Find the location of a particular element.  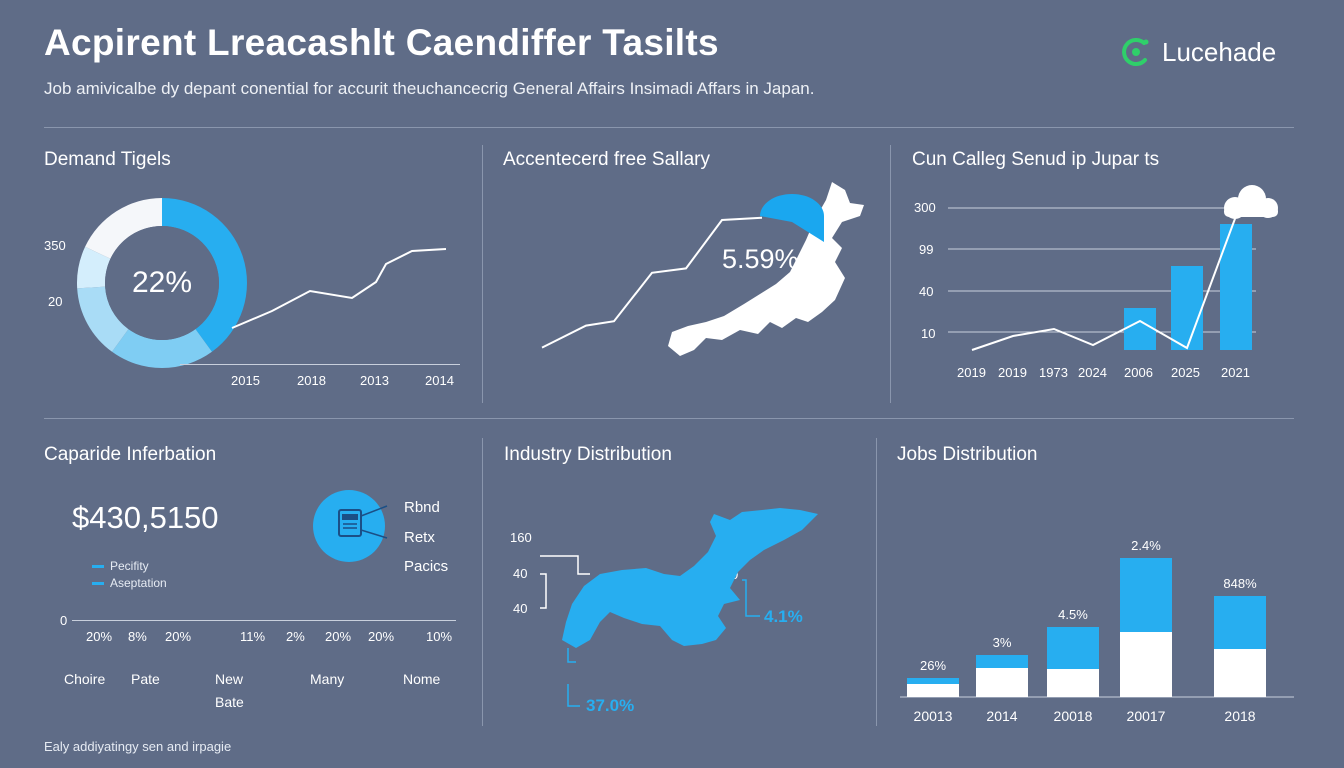

capacity-category: New is located at coordinates (229, 679).